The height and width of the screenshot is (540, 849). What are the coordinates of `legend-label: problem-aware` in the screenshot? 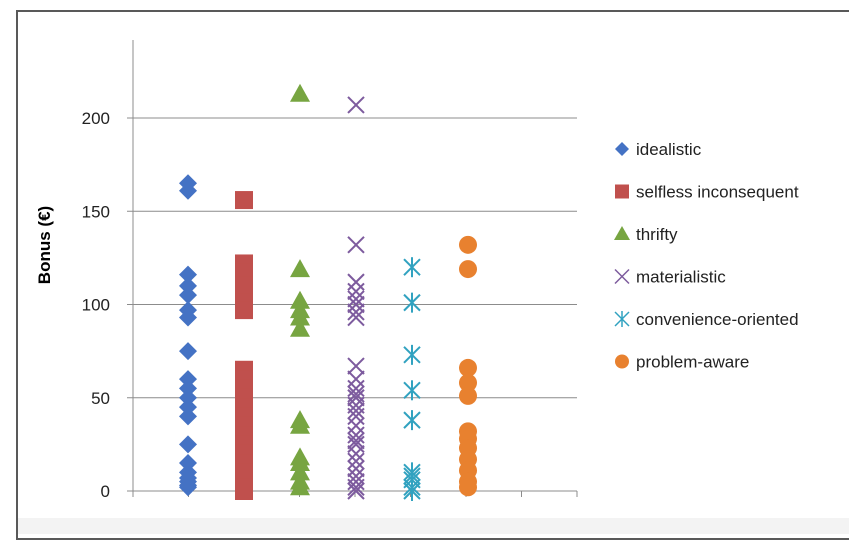 It's located at (692, 362).